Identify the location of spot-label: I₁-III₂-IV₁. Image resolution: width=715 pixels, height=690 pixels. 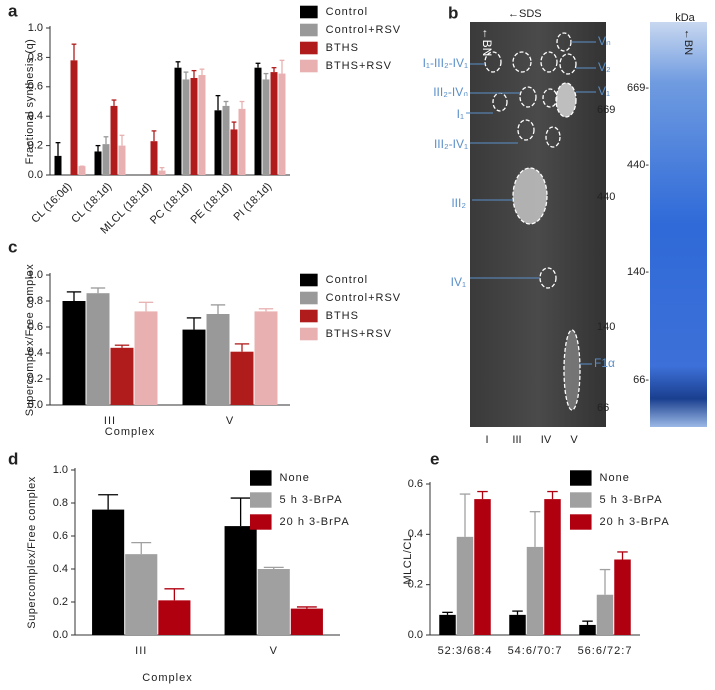
(445, 63).